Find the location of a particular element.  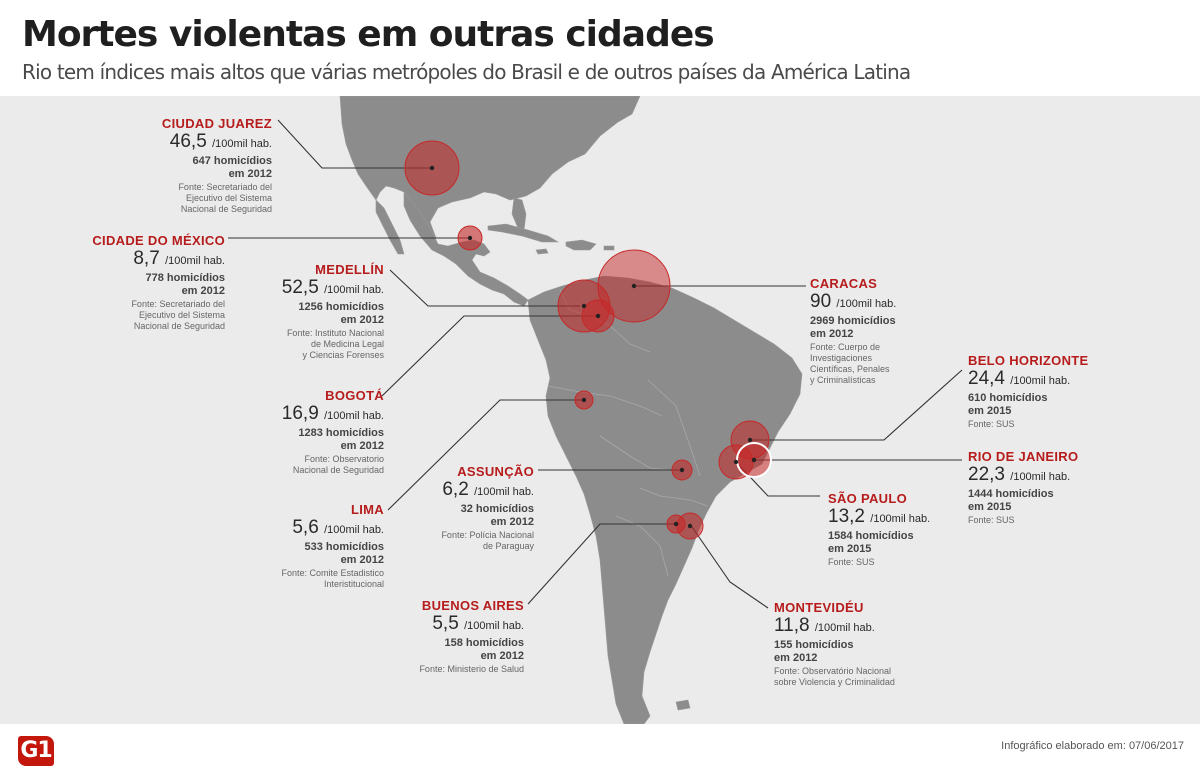

page-title: Mortes violentas em outras cidades is located at coordinates (368, 34).